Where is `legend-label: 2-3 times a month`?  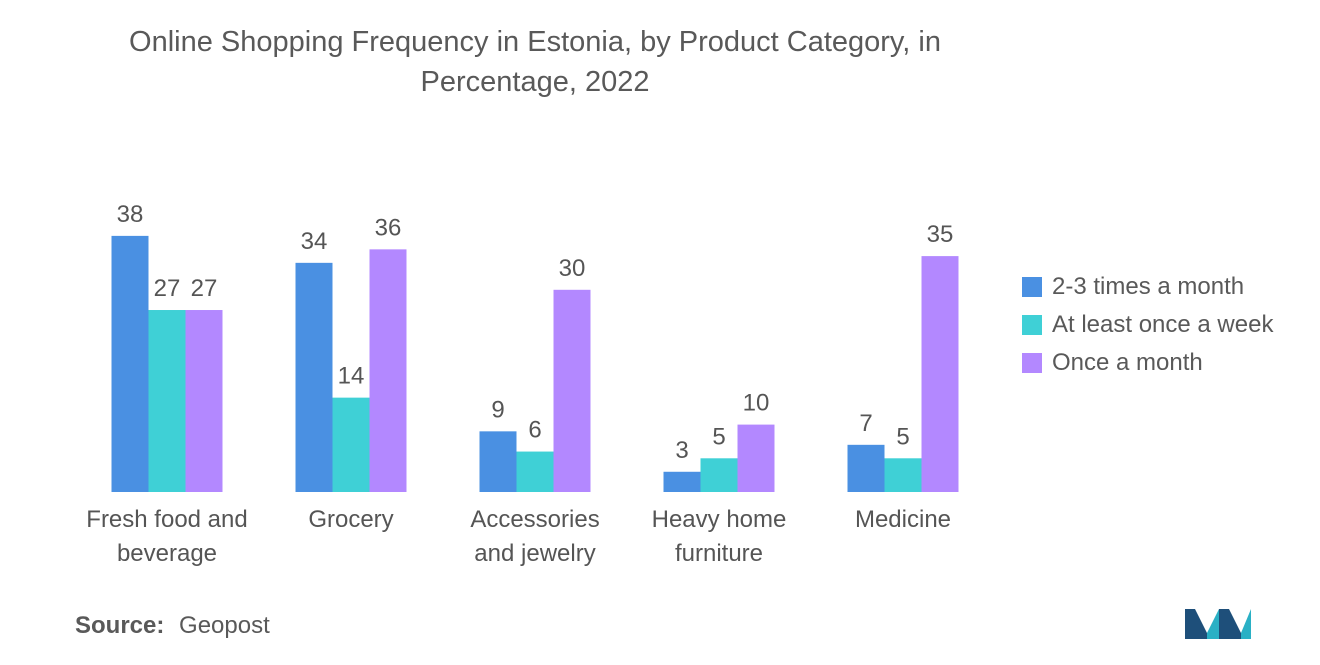
legend-label: 2-3 times a month is located at coordinates (1148, 286).